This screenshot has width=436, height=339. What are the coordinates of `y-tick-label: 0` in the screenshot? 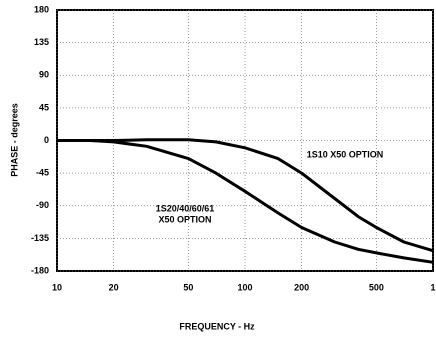 It's located at (46, 140).